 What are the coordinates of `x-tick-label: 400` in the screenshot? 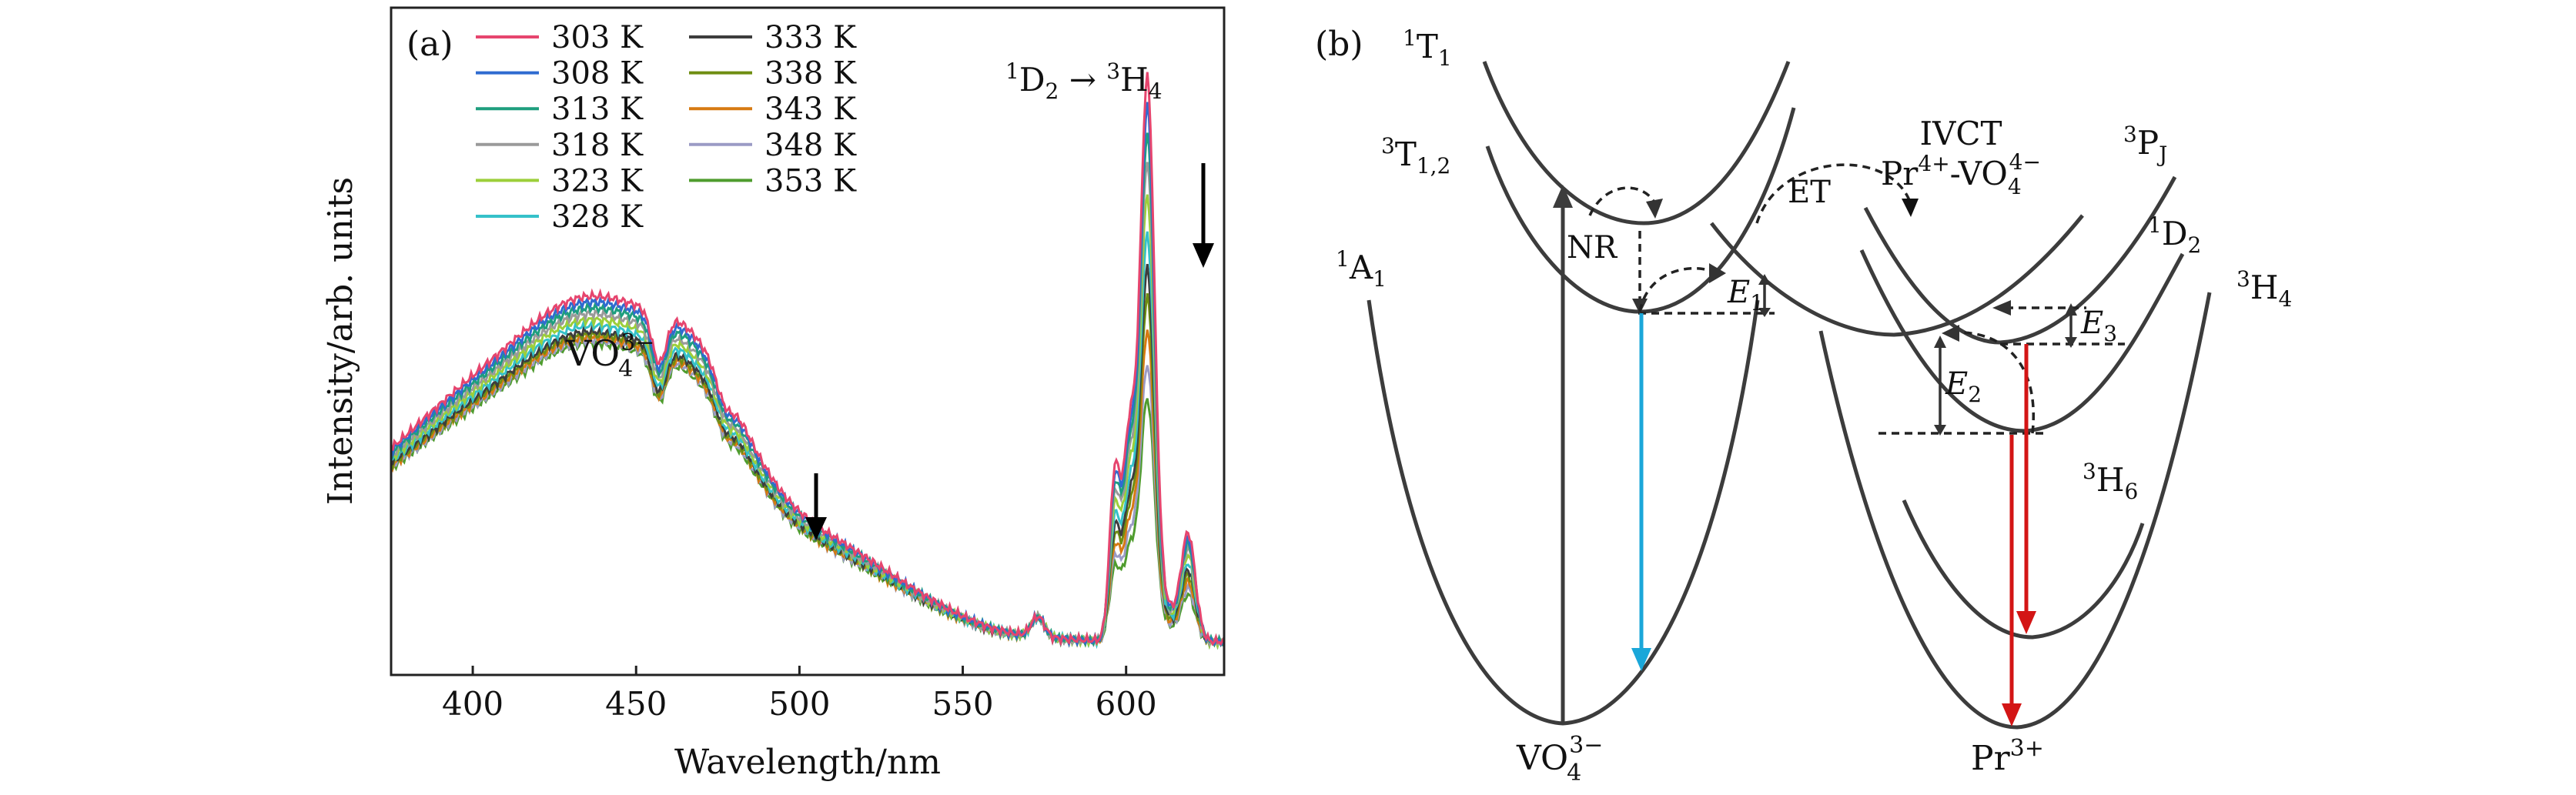 It's located at (473, 704).